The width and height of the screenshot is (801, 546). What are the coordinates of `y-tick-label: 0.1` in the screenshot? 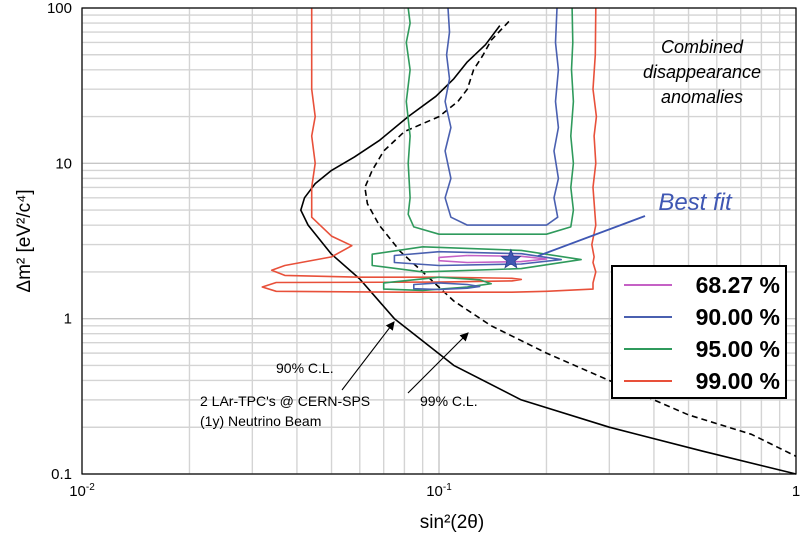 It's located at (61, 474).